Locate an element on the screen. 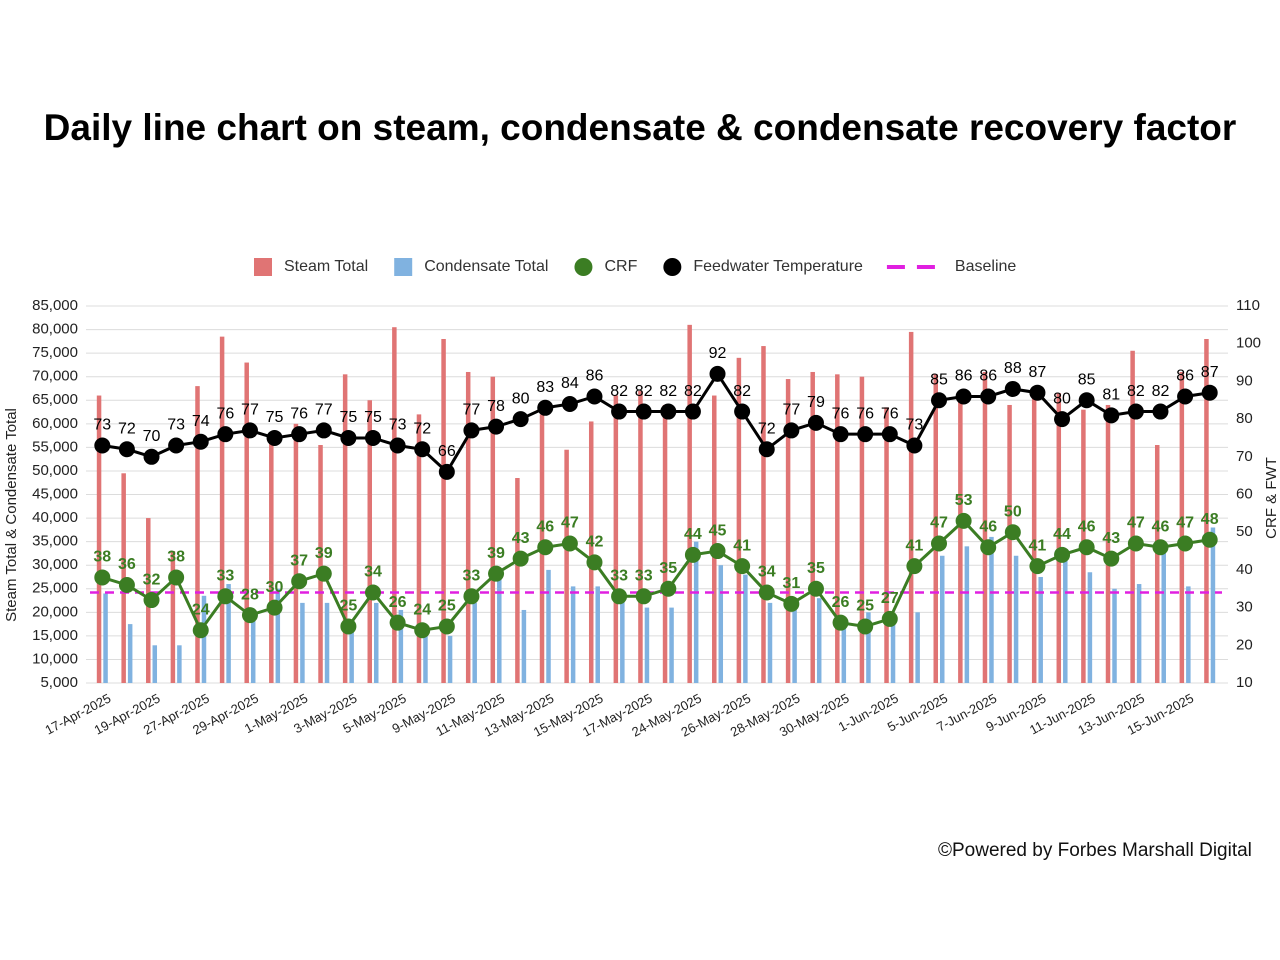  y2-tick-label: 80 is located at coordinates (1244, 418).